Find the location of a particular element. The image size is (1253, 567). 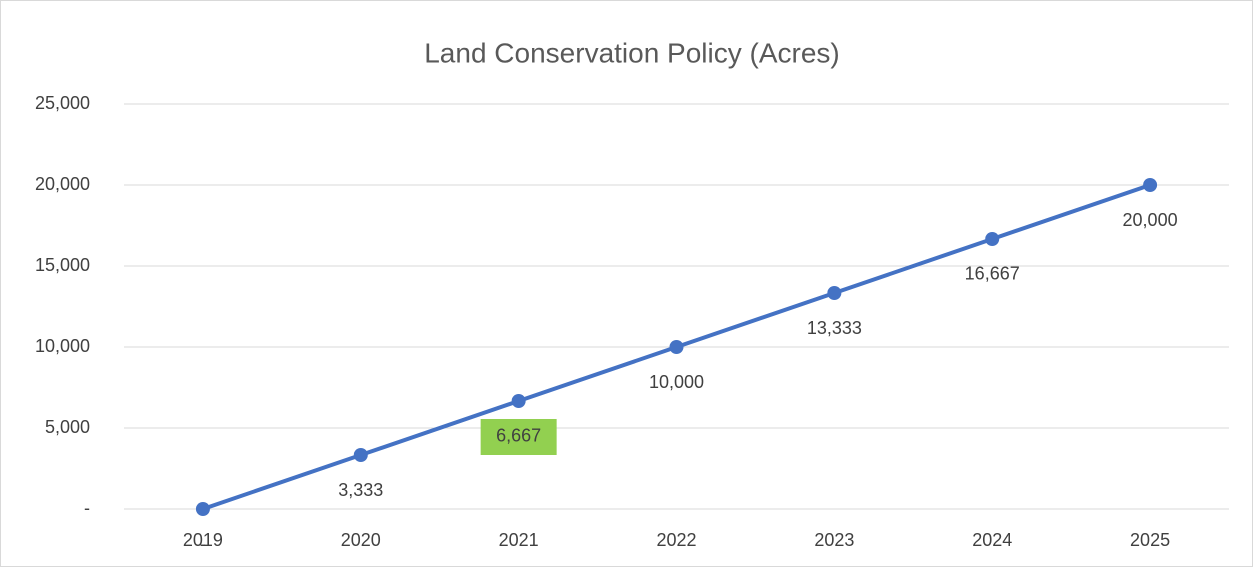

y-tick-label: 20,000 is located at coordinates (62, 184).